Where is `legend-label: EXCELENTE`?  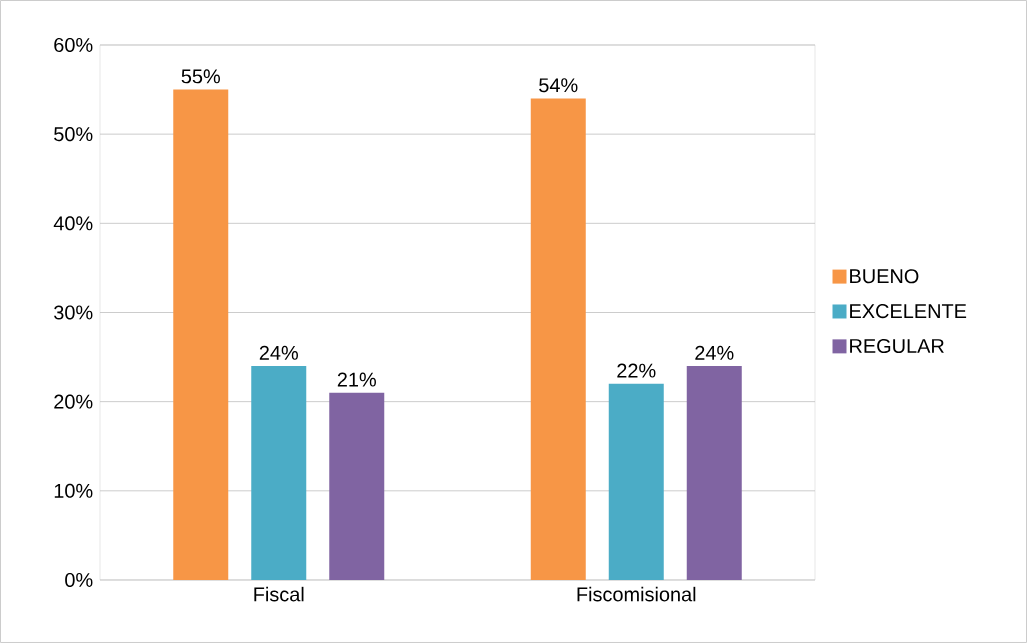
legend-label: EXCELENTE is located at coordinates (908, 311).